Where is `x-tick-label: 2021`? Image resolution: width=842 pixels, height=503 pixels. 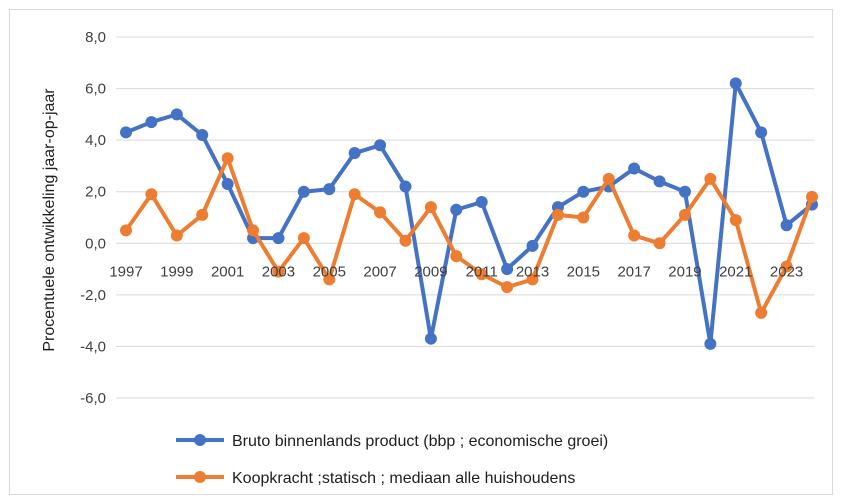
x-tick-label: 2021 is located at coordinates (735, 271).